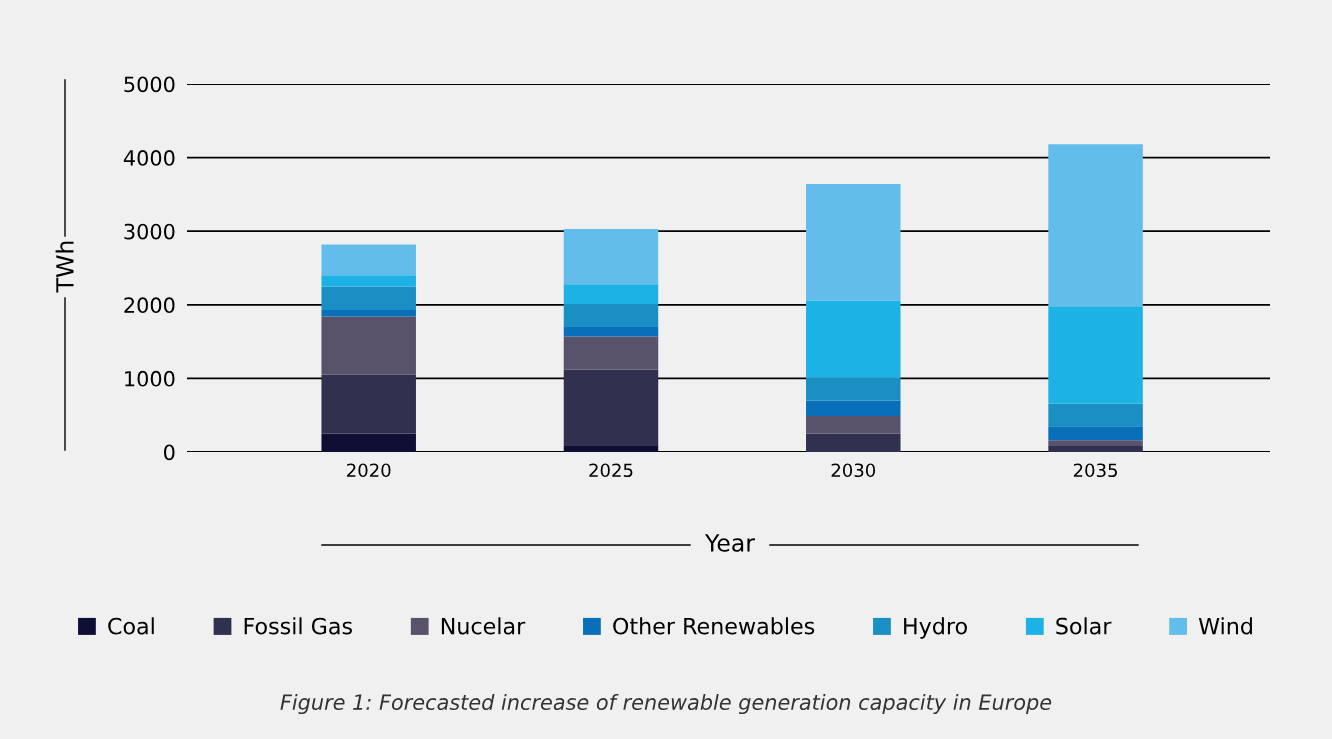 This screenshot has width=1332, height=739. What do you see at coordinates (1084, 626) in the screenshot?
I see `legend-label: Solar` at bounding box center [1084, 626].